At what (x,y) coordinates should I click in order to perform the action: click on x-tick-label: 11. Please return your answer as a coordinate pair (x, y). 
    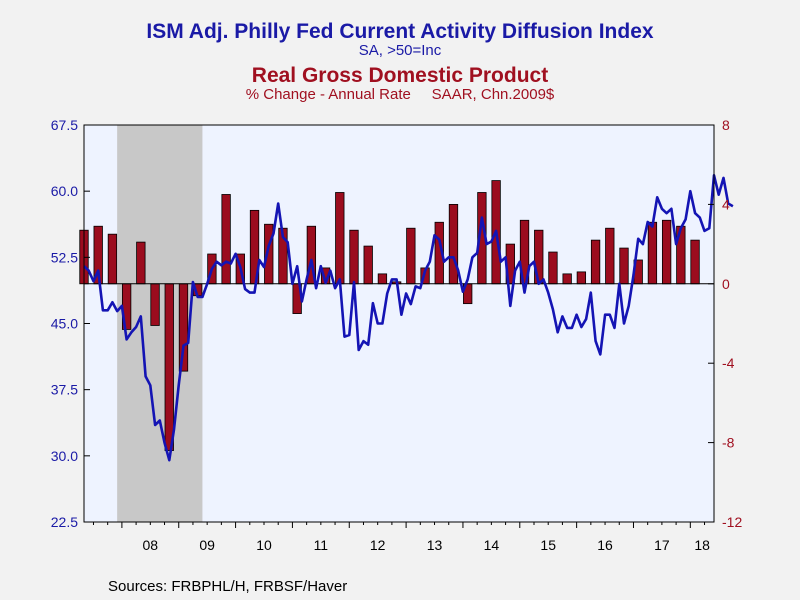
    Looking at the image, I should click on (321, 545).